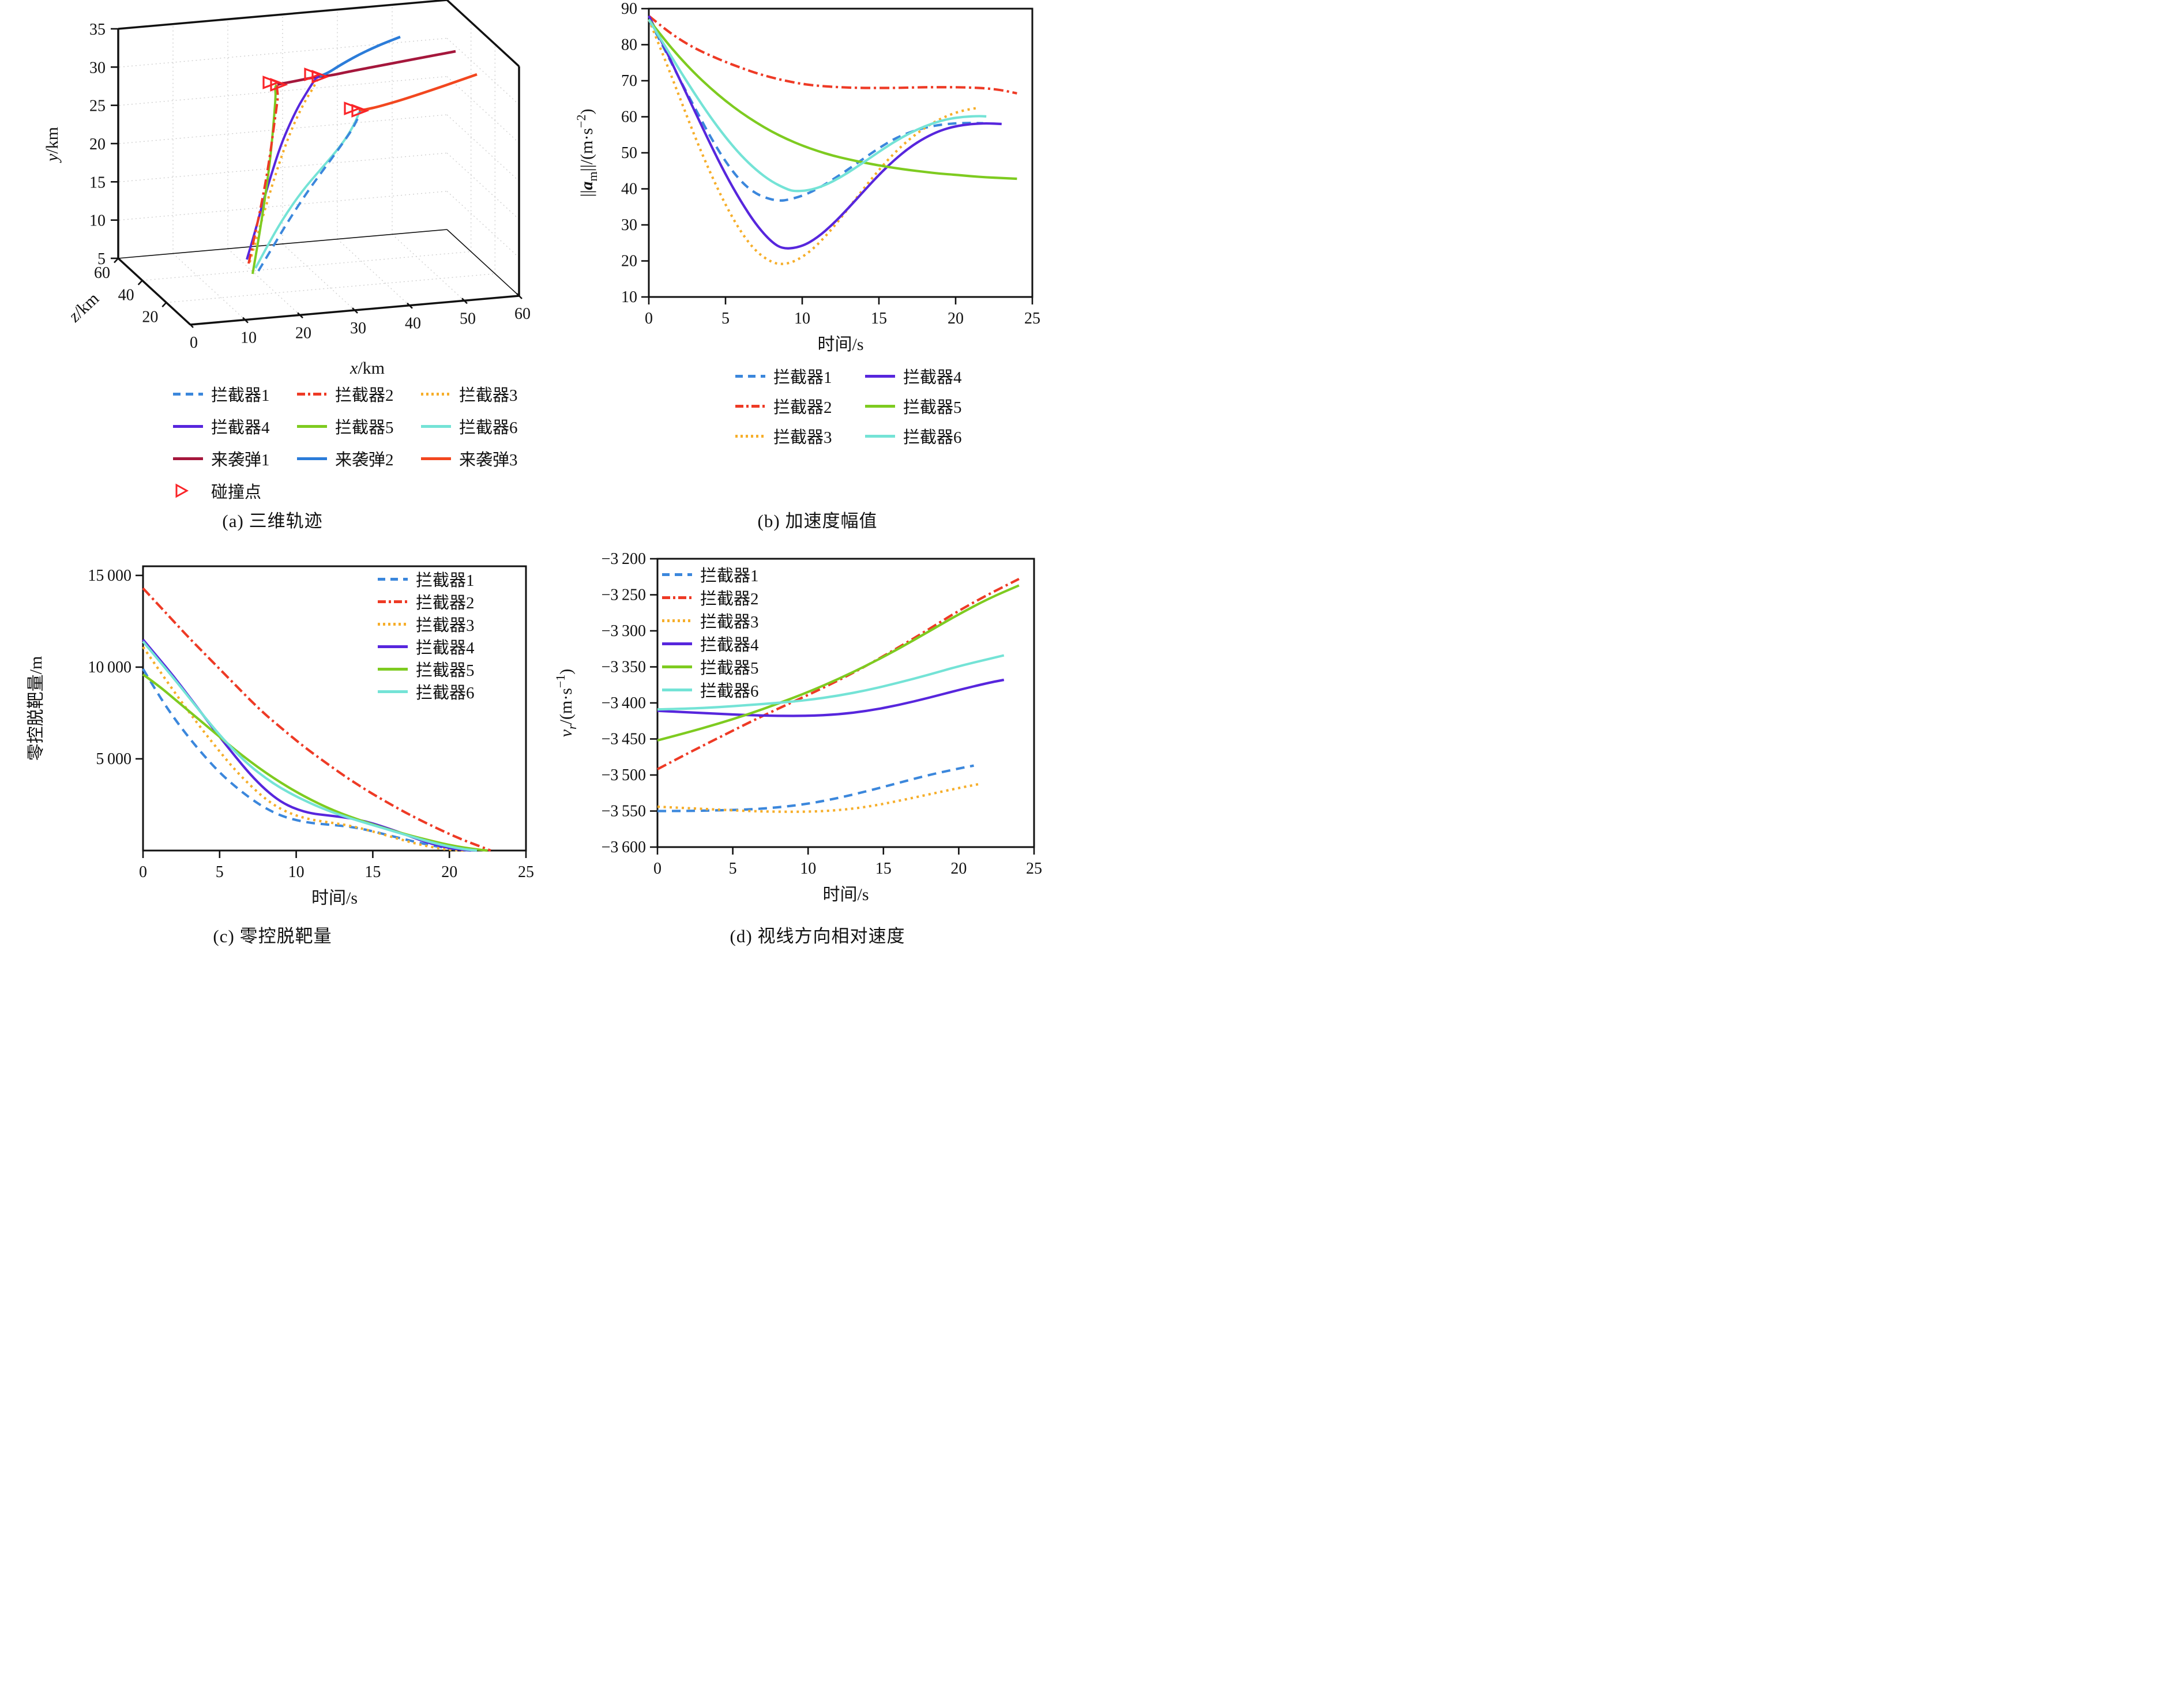 This screenshot has width=2180, height=1708. Describe the element at coordinates (418, 92) in the screenshot. I see `series-missile3` at that location.